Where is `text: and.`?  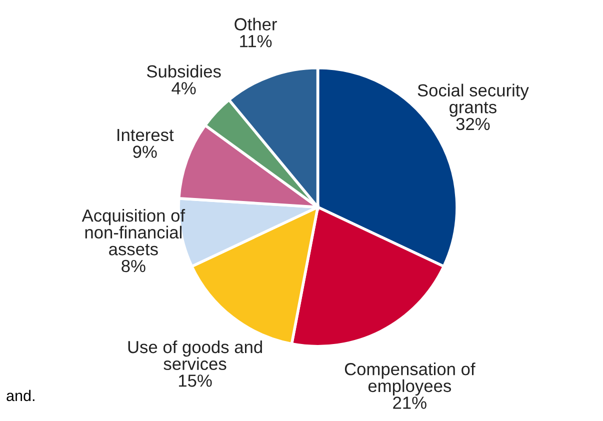 text: and. is located at coordinates (20, 396).